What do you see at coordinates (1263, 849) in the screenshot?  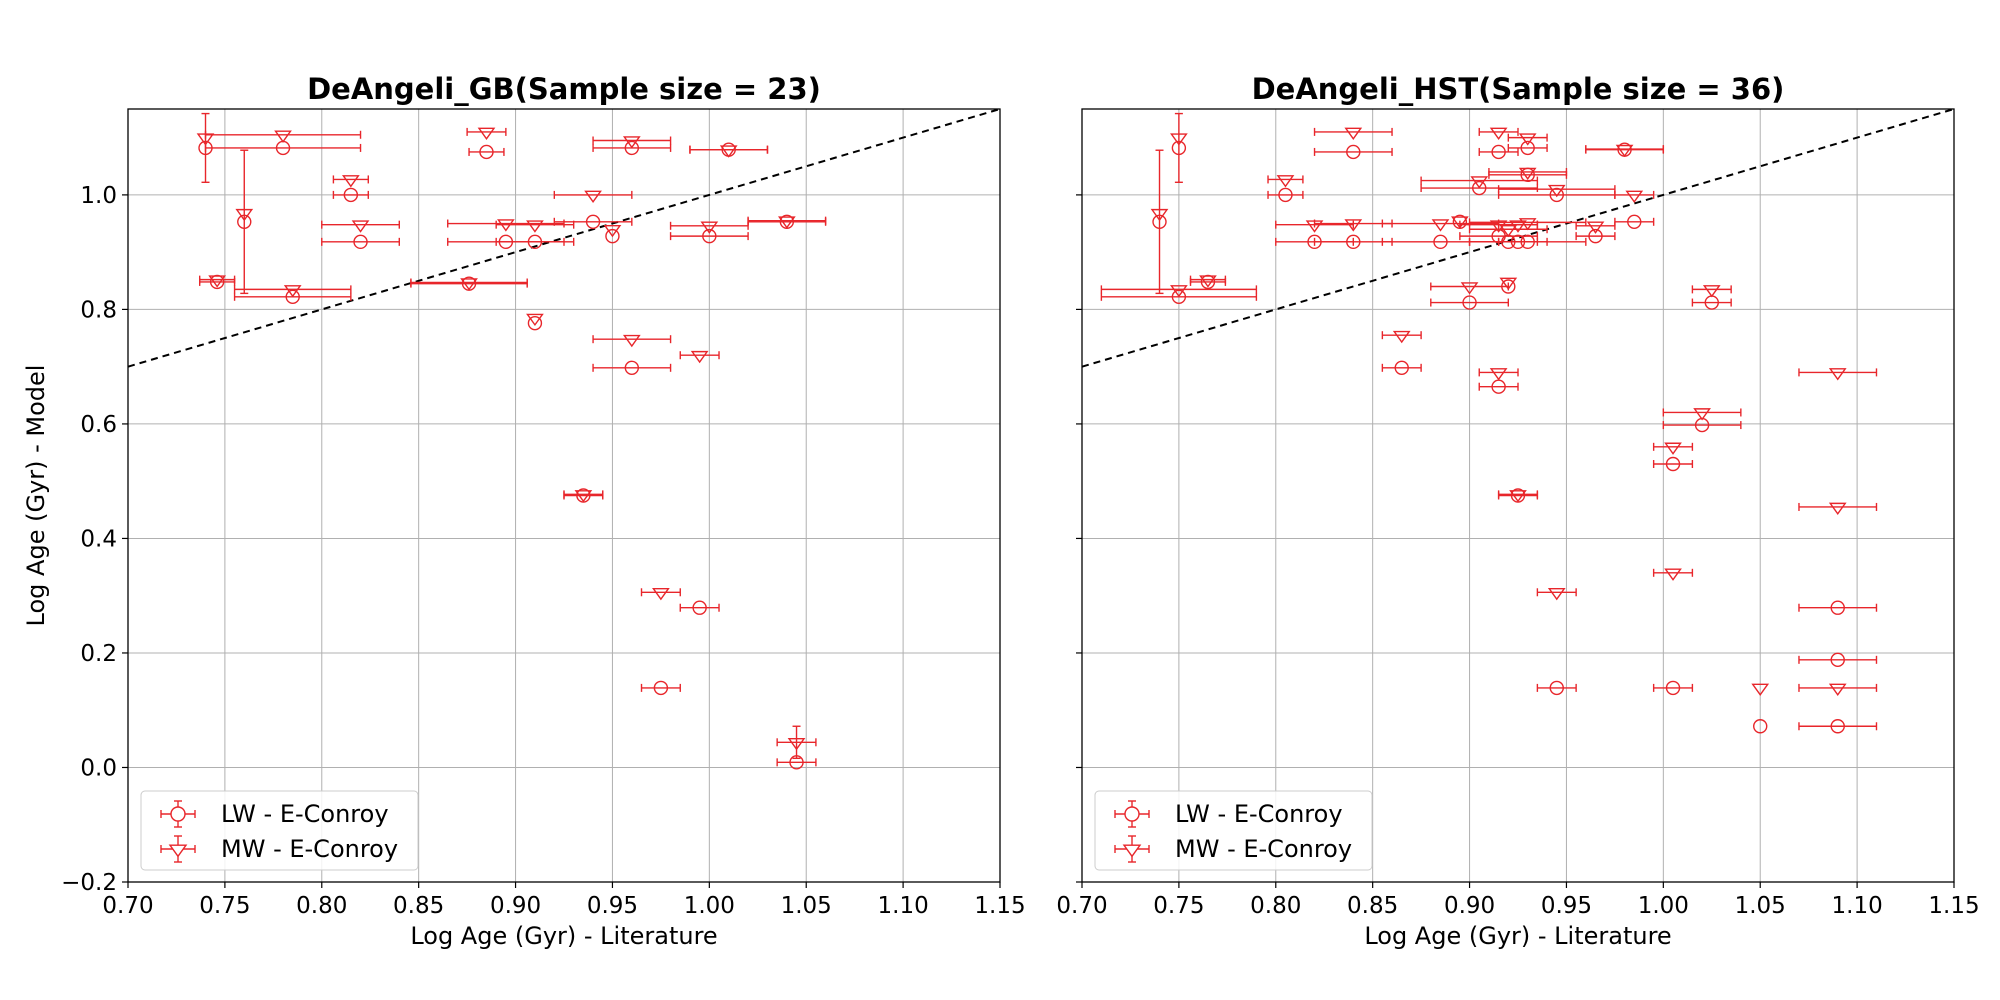 I see `legend-label-mw-hst: MW - E-Conroy` at bounding box center [1263, 849].